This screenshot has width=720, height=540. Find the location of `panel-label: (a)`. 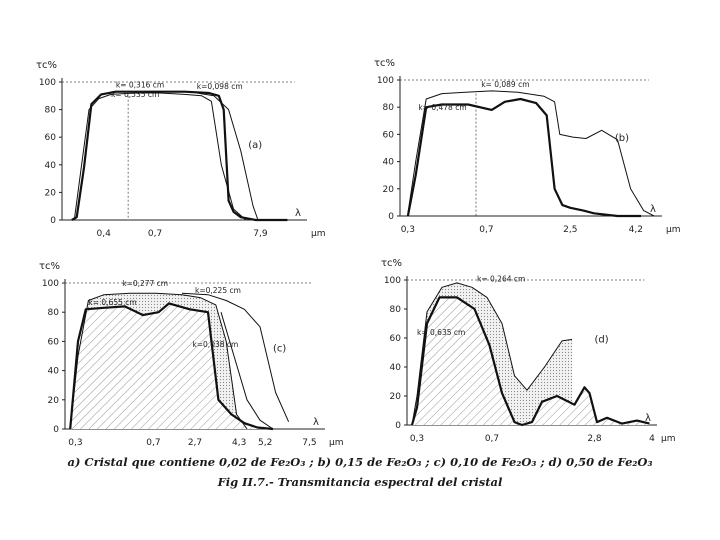

panel-label: (a) is located at coordinates (255, 145).